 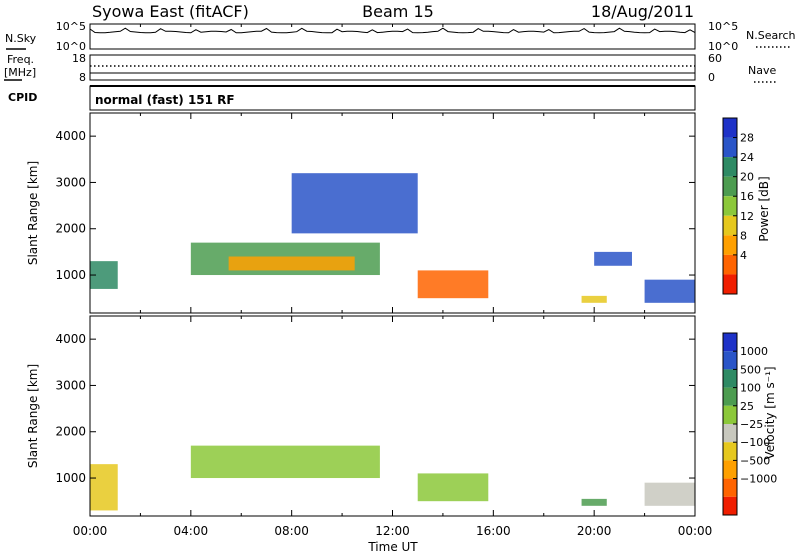 What do you see at coordinates (754, 351) in the screenshot?
I see `velocity-colorbar-tick-label: 1000` at bounding box center [754, 351].